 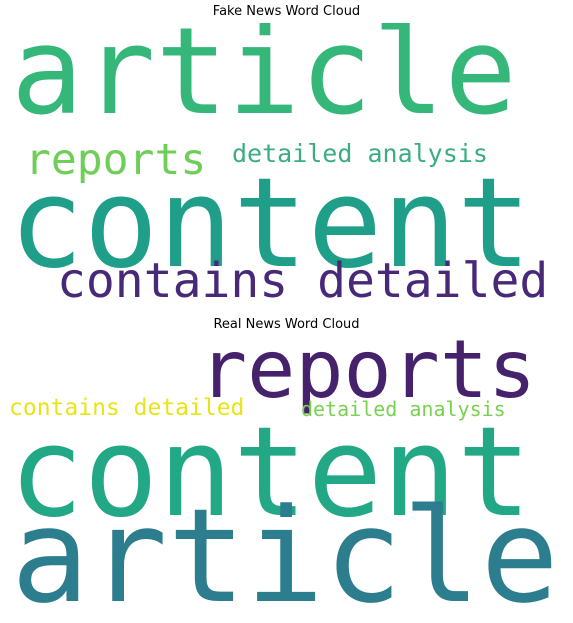 I want to click on real-word-contains-detailed: contains detailed, so click(x=127, y=408).